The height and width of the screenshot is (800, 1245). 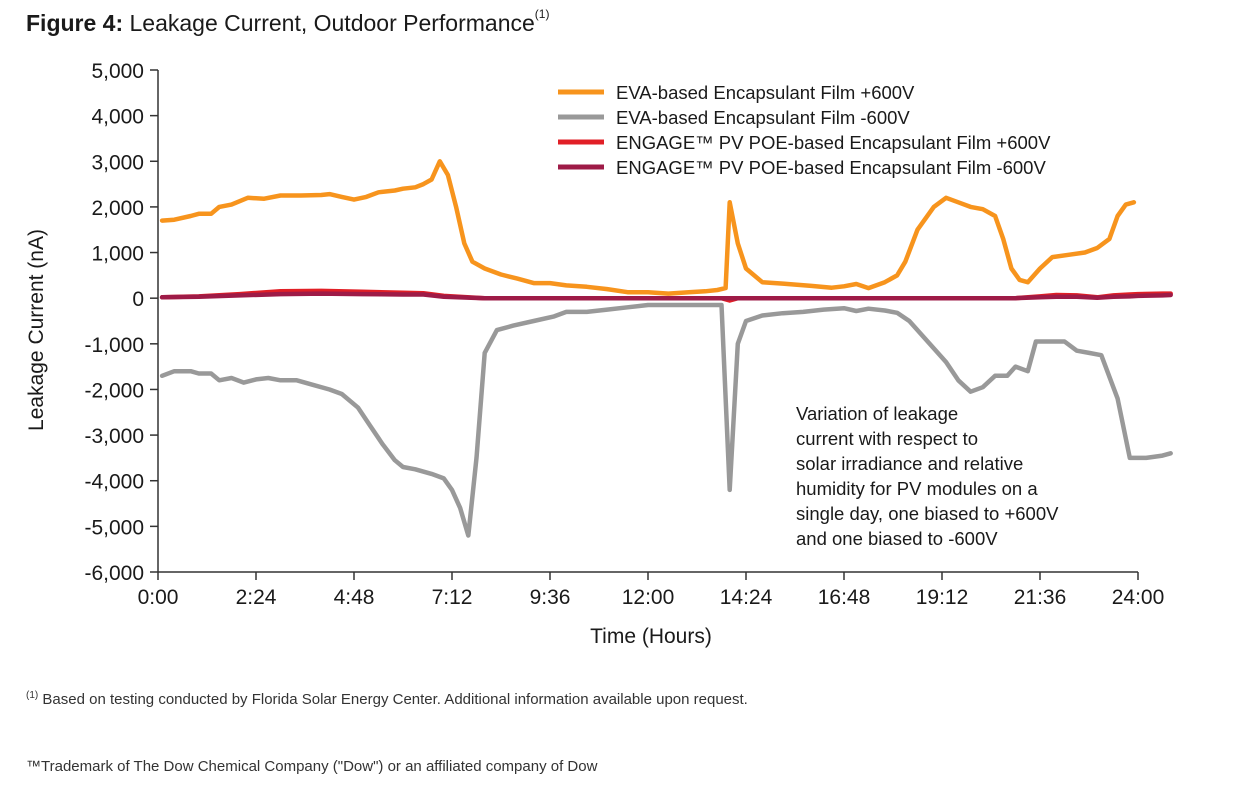 I want to click on x-tick-label: 12:00, so click(x=648, y=597).